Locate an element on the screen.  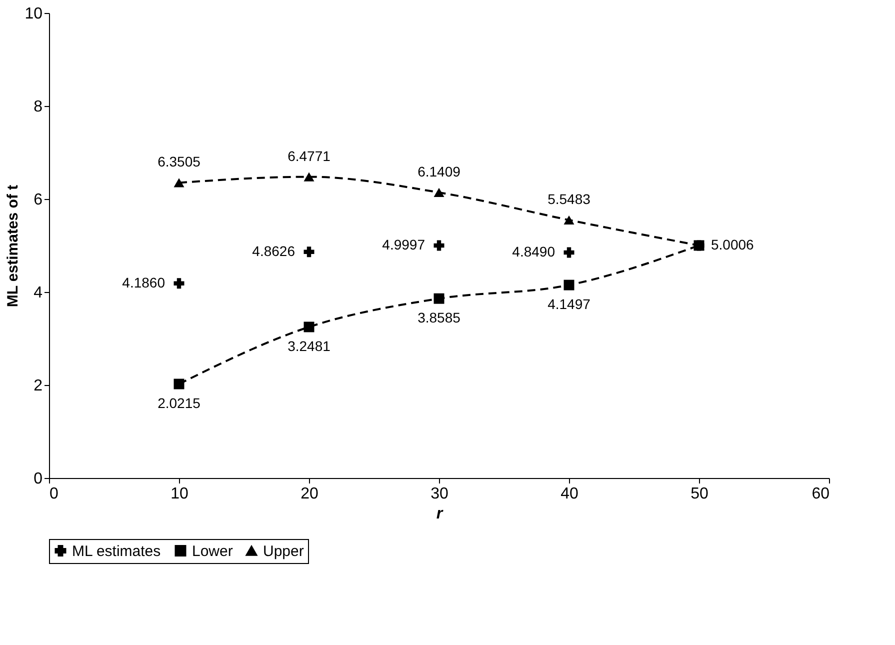
legend-label: ML estimates is located at coordinates (116, 551).